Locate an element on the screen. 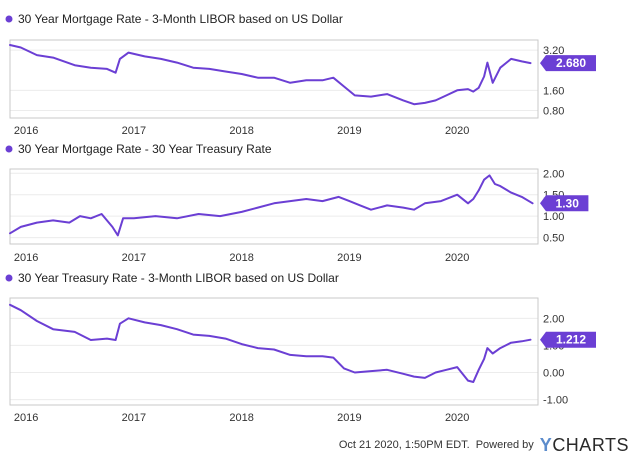 The width and height of the screenshot is (635, 461). y-tick-label: 0.50 is located at coordinates (553, 239).